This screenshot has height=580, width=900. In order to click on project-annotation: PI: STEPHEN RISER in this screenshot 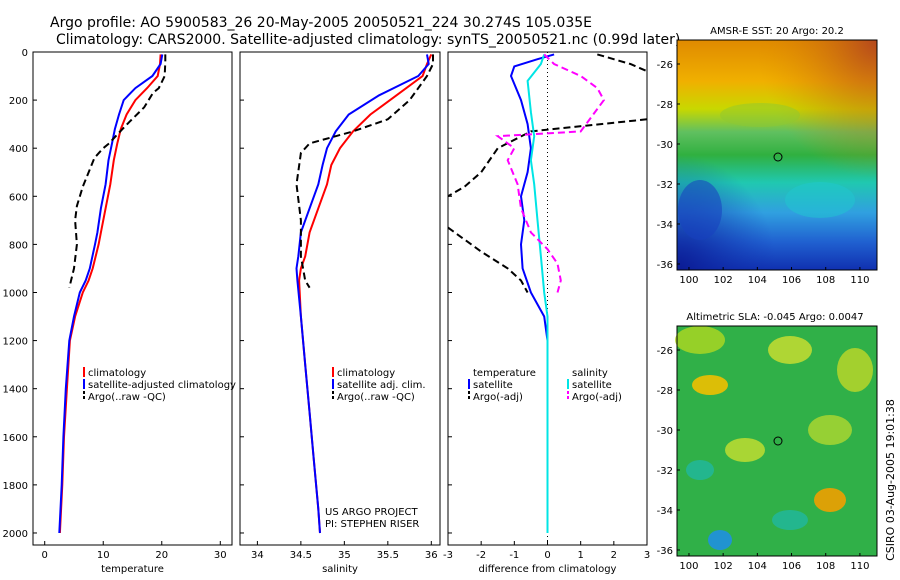, I will do `click(372, 524)`.